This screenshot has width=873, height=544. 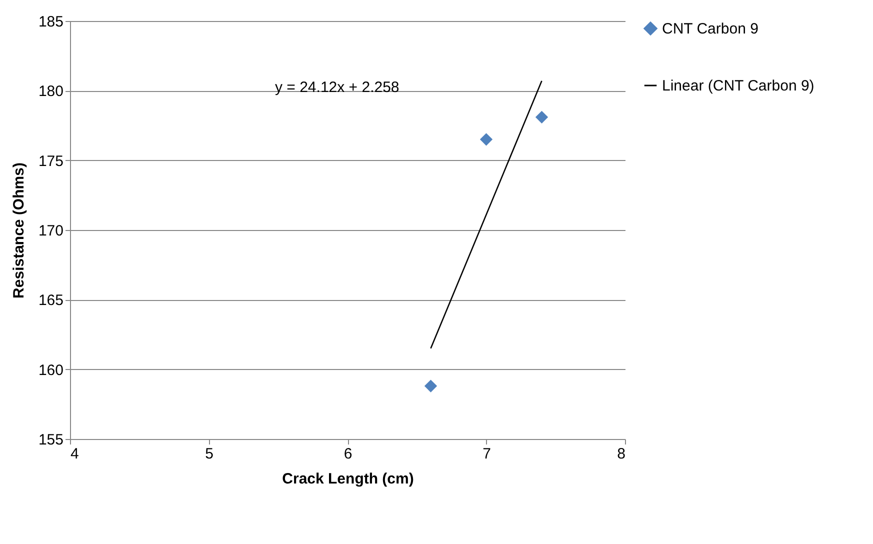 I want to click on y-tick-label: 175, so click(x=51, y=161).